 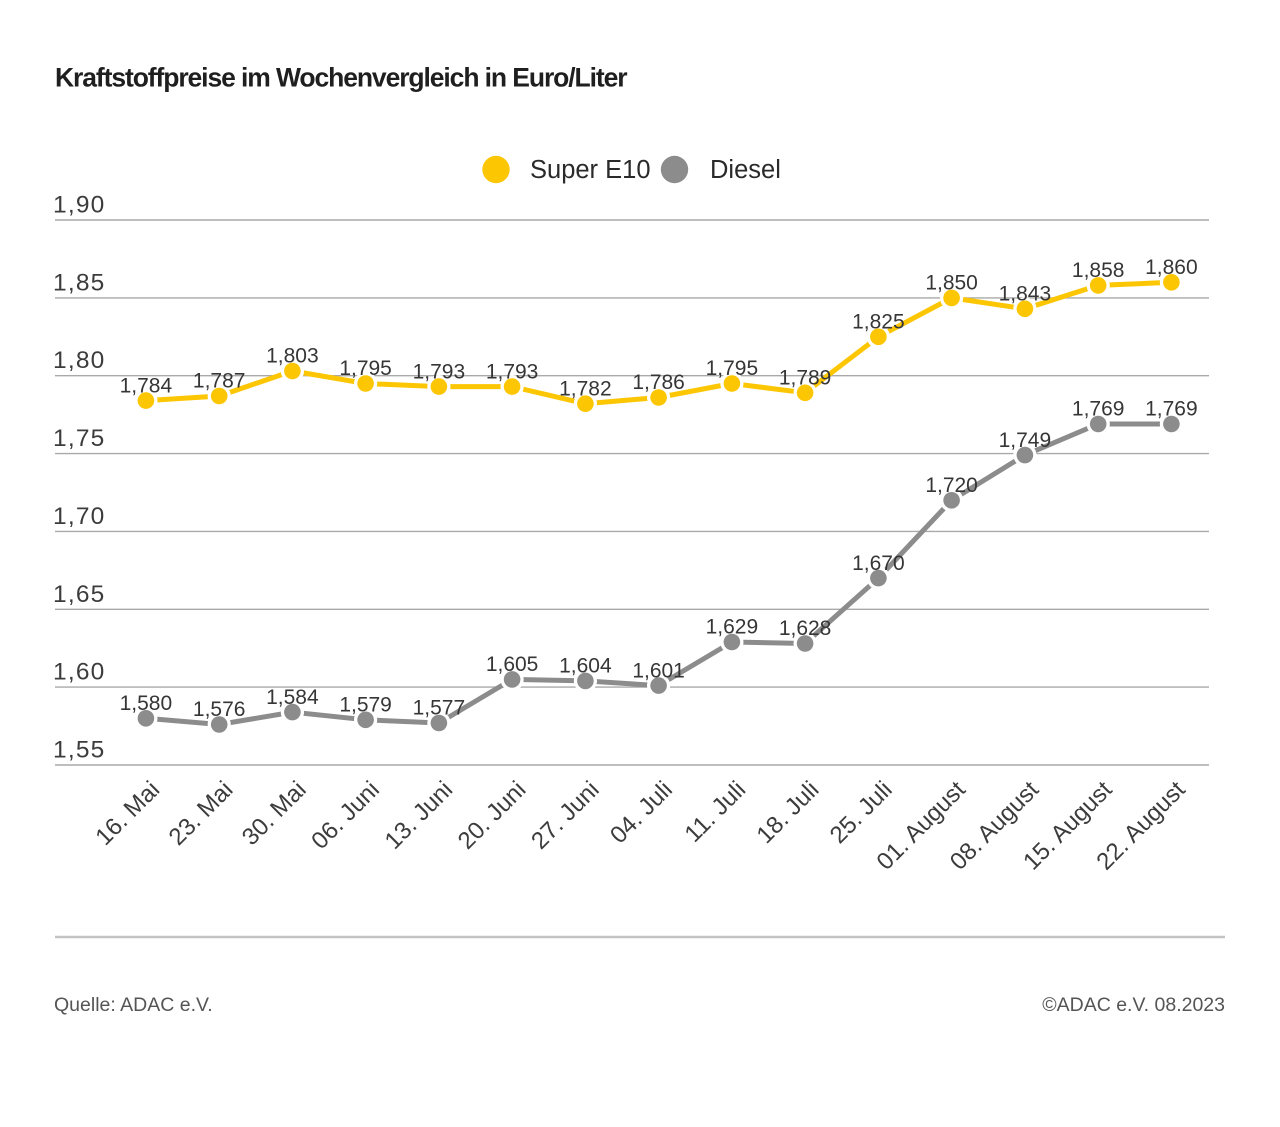 What do you see at coordinates (951, 485) in the screenshot?
I see `svg-text: 1,720` at bounding box center [951, 485].